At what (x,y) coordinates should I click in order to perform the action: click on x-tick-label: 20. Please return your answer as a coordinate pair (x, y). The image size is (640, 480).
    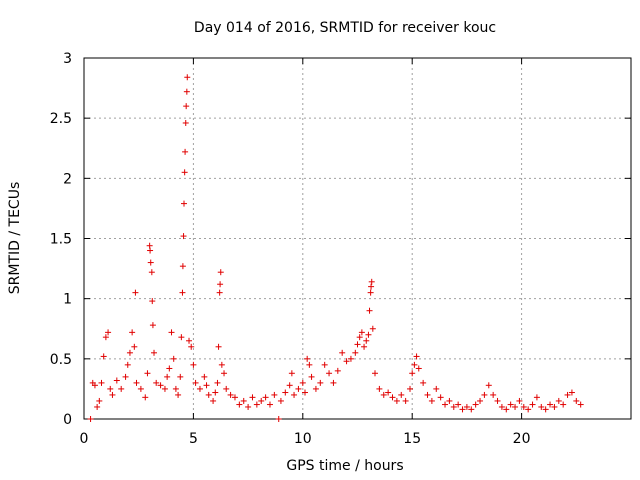
    Looking at the image, I should click on (522, 439).